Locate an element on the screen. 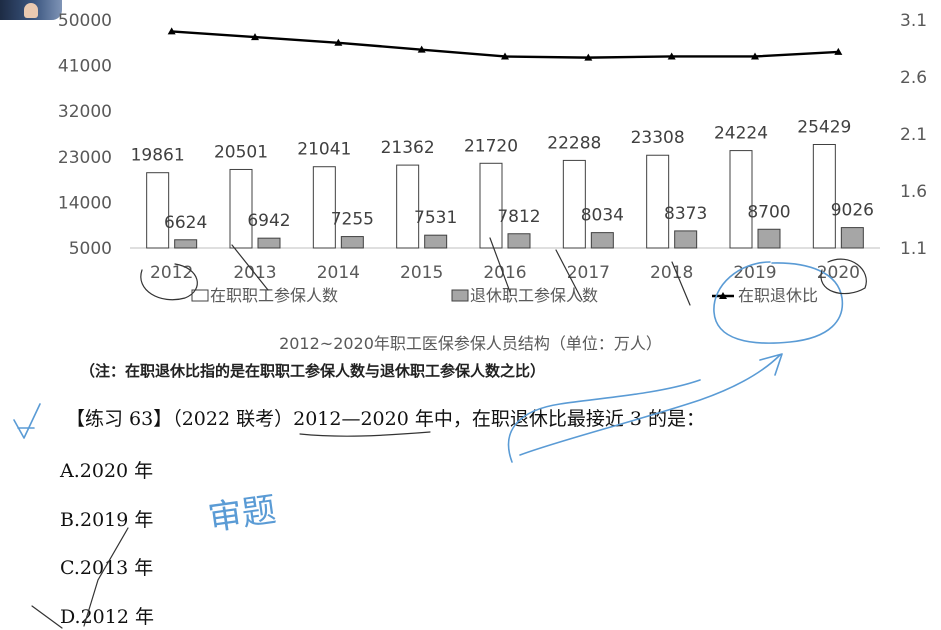 The height and width of the screenshot is (630, 941). data-label-retired-insured: 7812 is located at coordinates (518, 217).